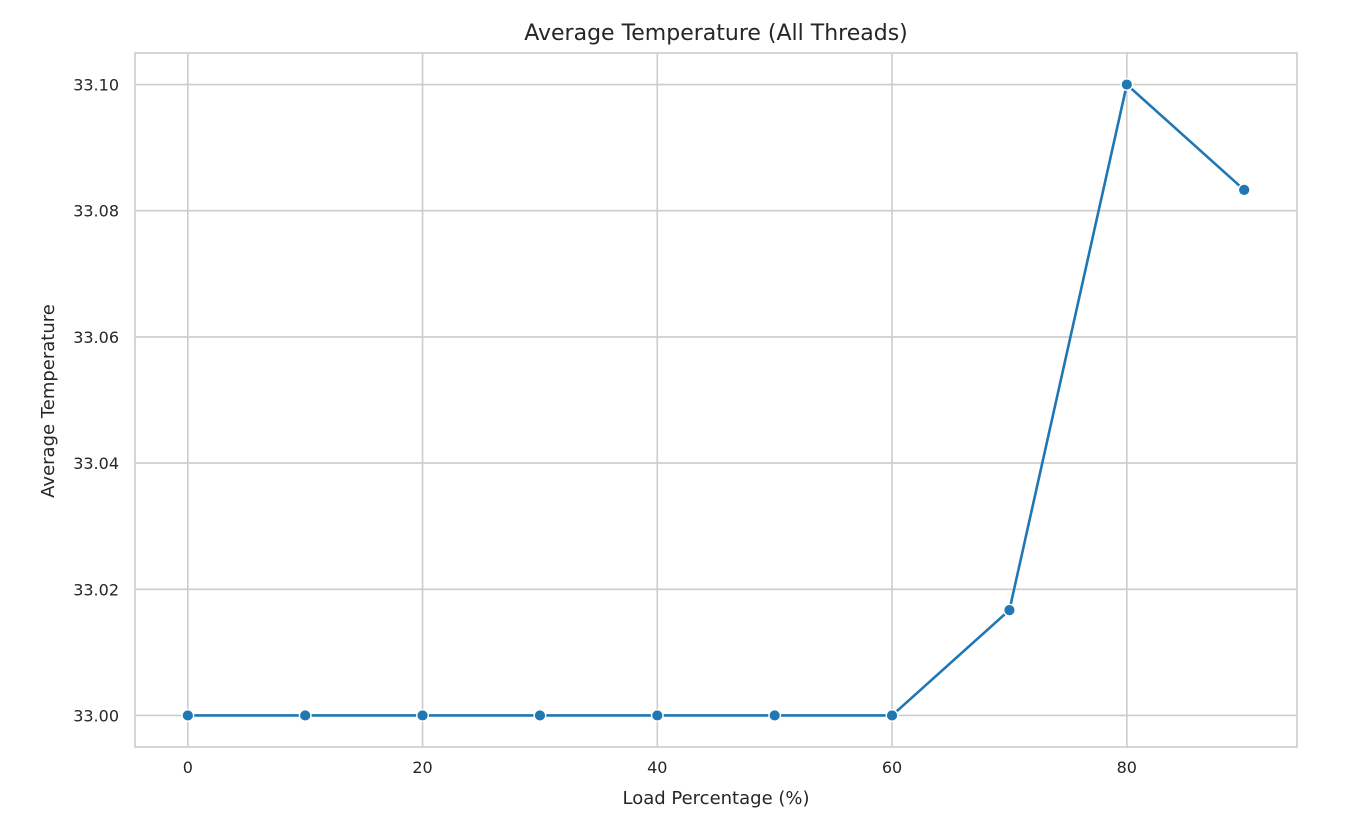 Image resolution: width=1350 pixels, height=830 pixels. Describe the element at coordinates (657, 767) in the screenshot. I see `x-tick-label: 40` at that location.